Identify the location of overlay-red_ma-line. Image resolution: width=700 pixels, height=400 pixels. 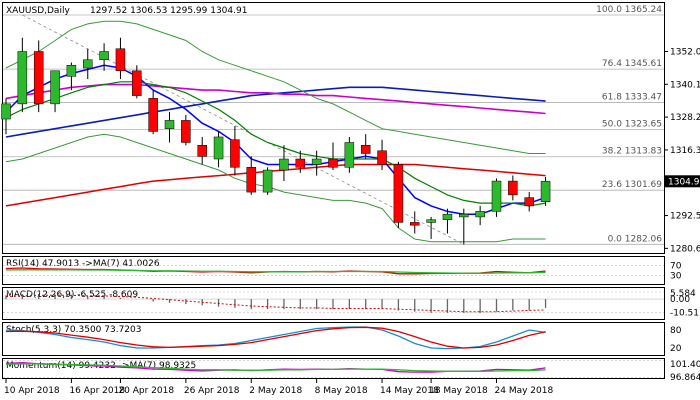
(275, 185).